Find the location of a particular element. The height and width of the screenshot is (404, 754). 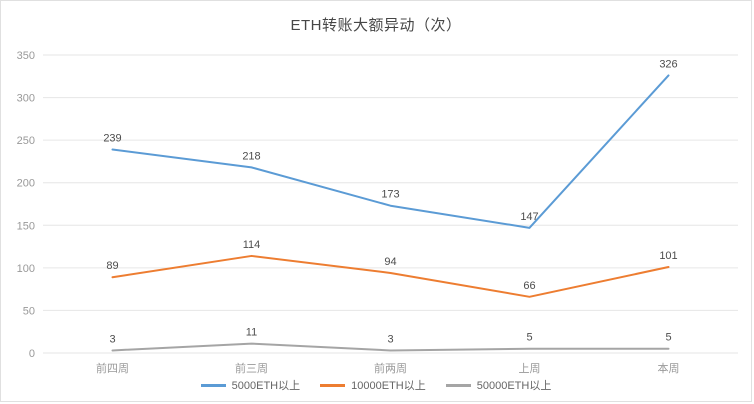

x-tick-label: 上周 is located at coordinates (530, 368).